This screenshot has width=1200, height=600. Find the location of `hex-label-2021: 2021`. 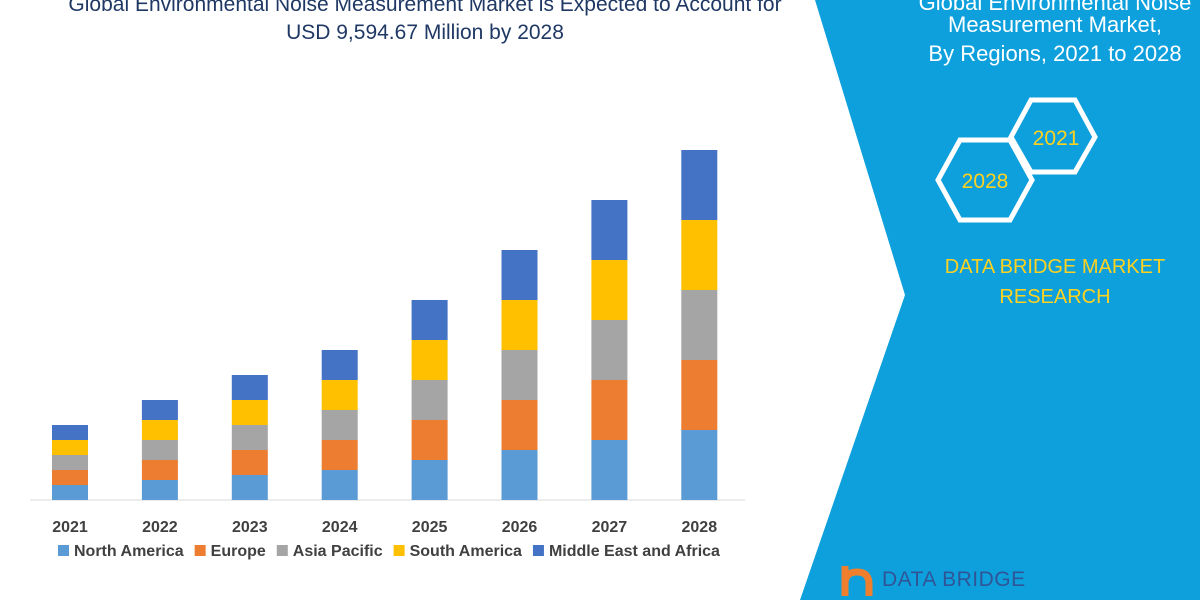

hex-label-2021: 2021 is located at coordinates (1056, 138).